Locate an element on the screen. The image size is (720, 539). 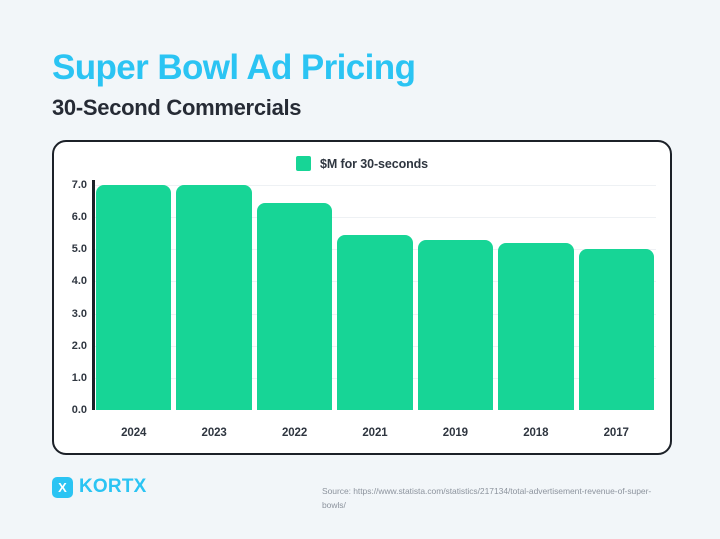
y-axis-tick-label: 4.0 is located at coordinates (79, 281).